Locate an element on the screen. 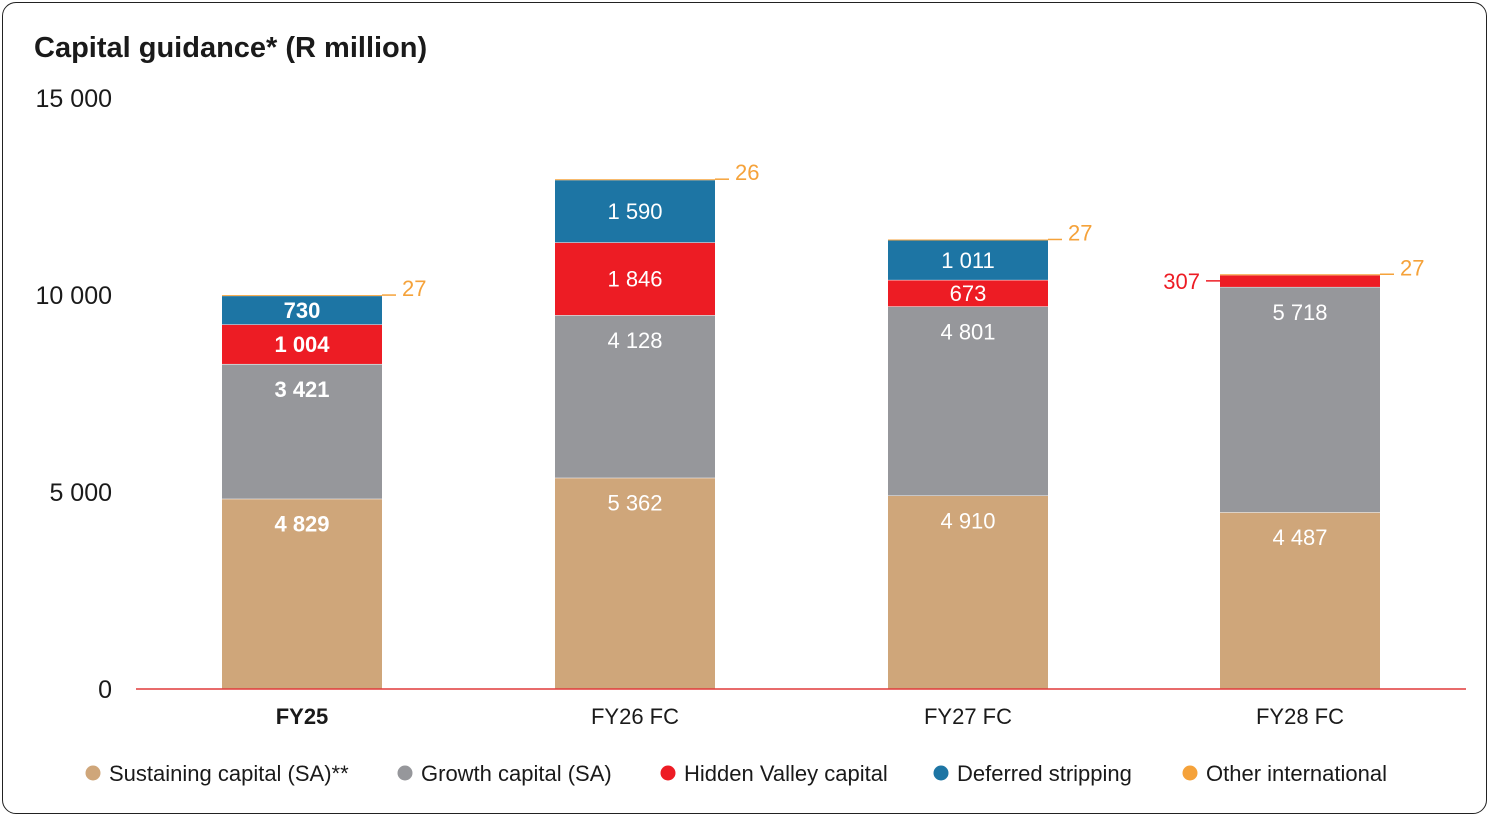  legend-label-deferred: Deferred stripping is located at coordinates (1044, 773).